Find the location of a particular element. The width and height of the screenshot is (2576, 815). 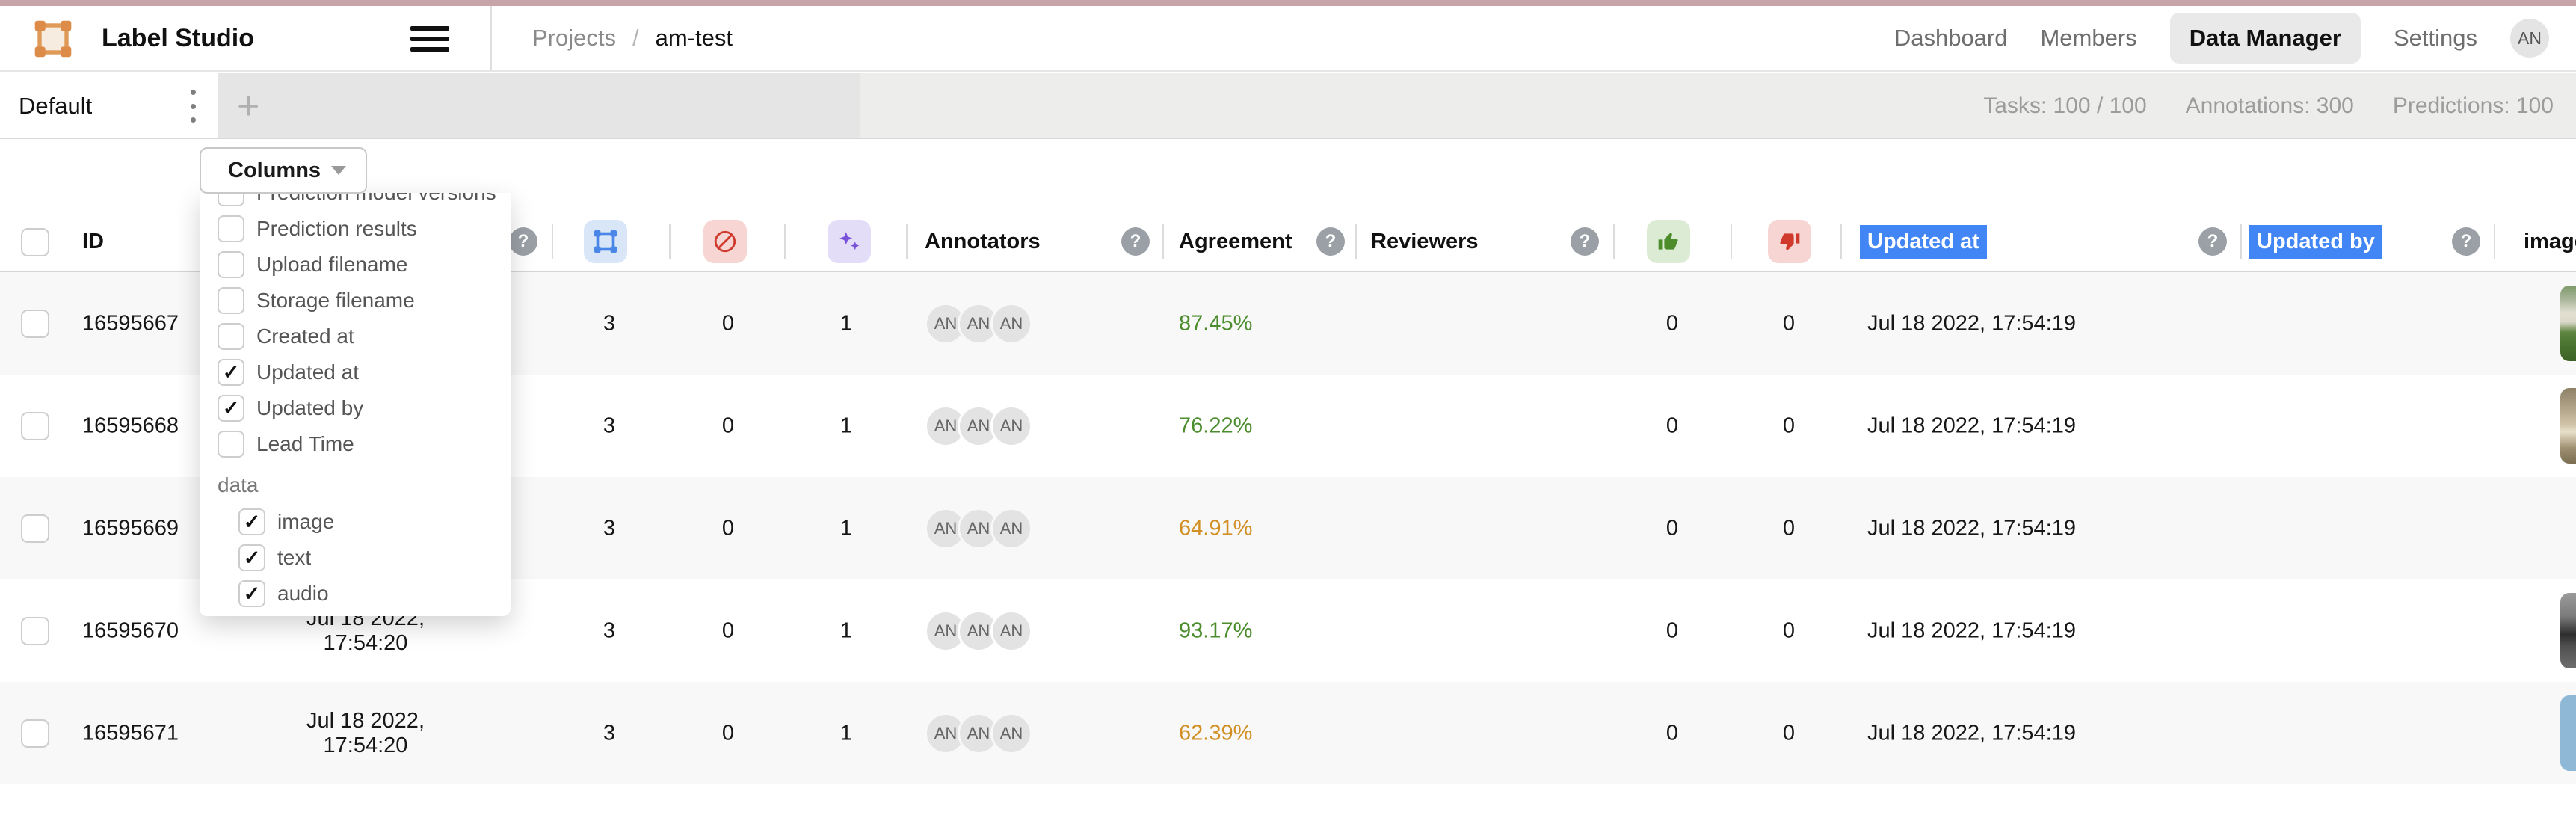

hamburger-menu-icon is located at coordinates (429, 39).